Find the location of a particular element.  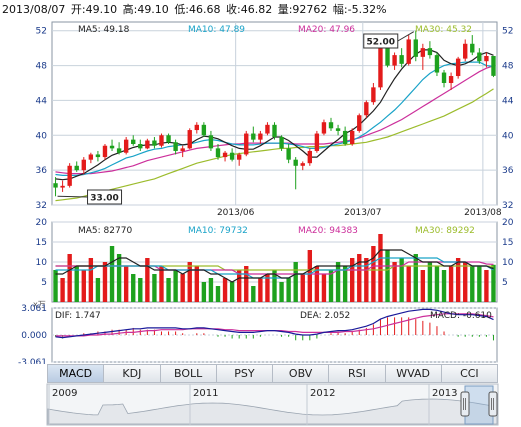

macd-tick-label: -3.061 is located at coordinates (32, 361).